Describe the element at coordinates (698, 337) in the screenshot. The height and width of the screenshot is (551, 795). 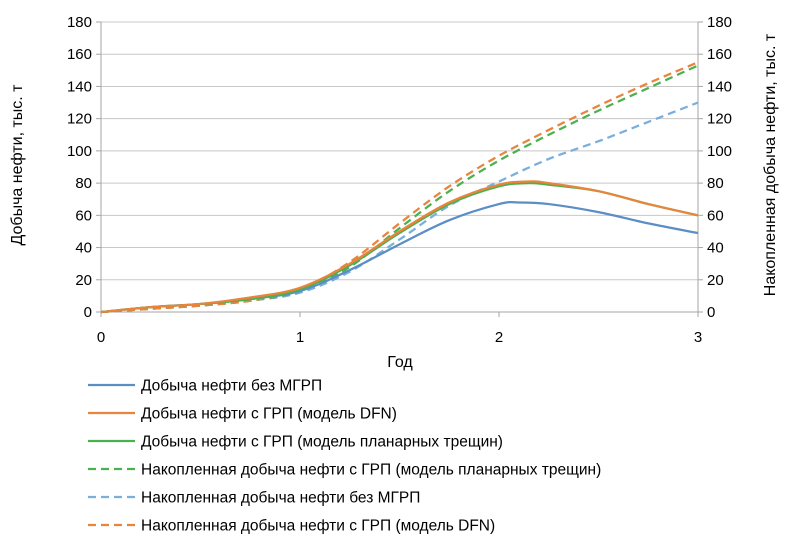
I see `x-tick-label: 3` at that location.